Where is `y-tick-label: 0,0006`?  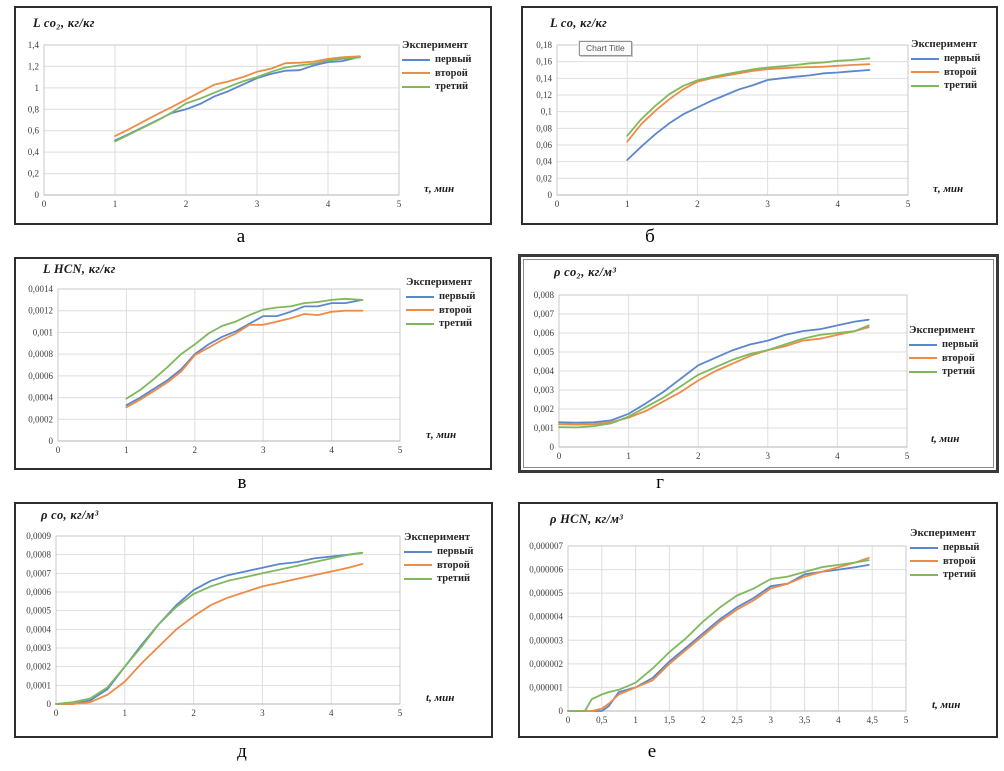 y-tick-label: 0,0006 is located at coordinates (40, 376).